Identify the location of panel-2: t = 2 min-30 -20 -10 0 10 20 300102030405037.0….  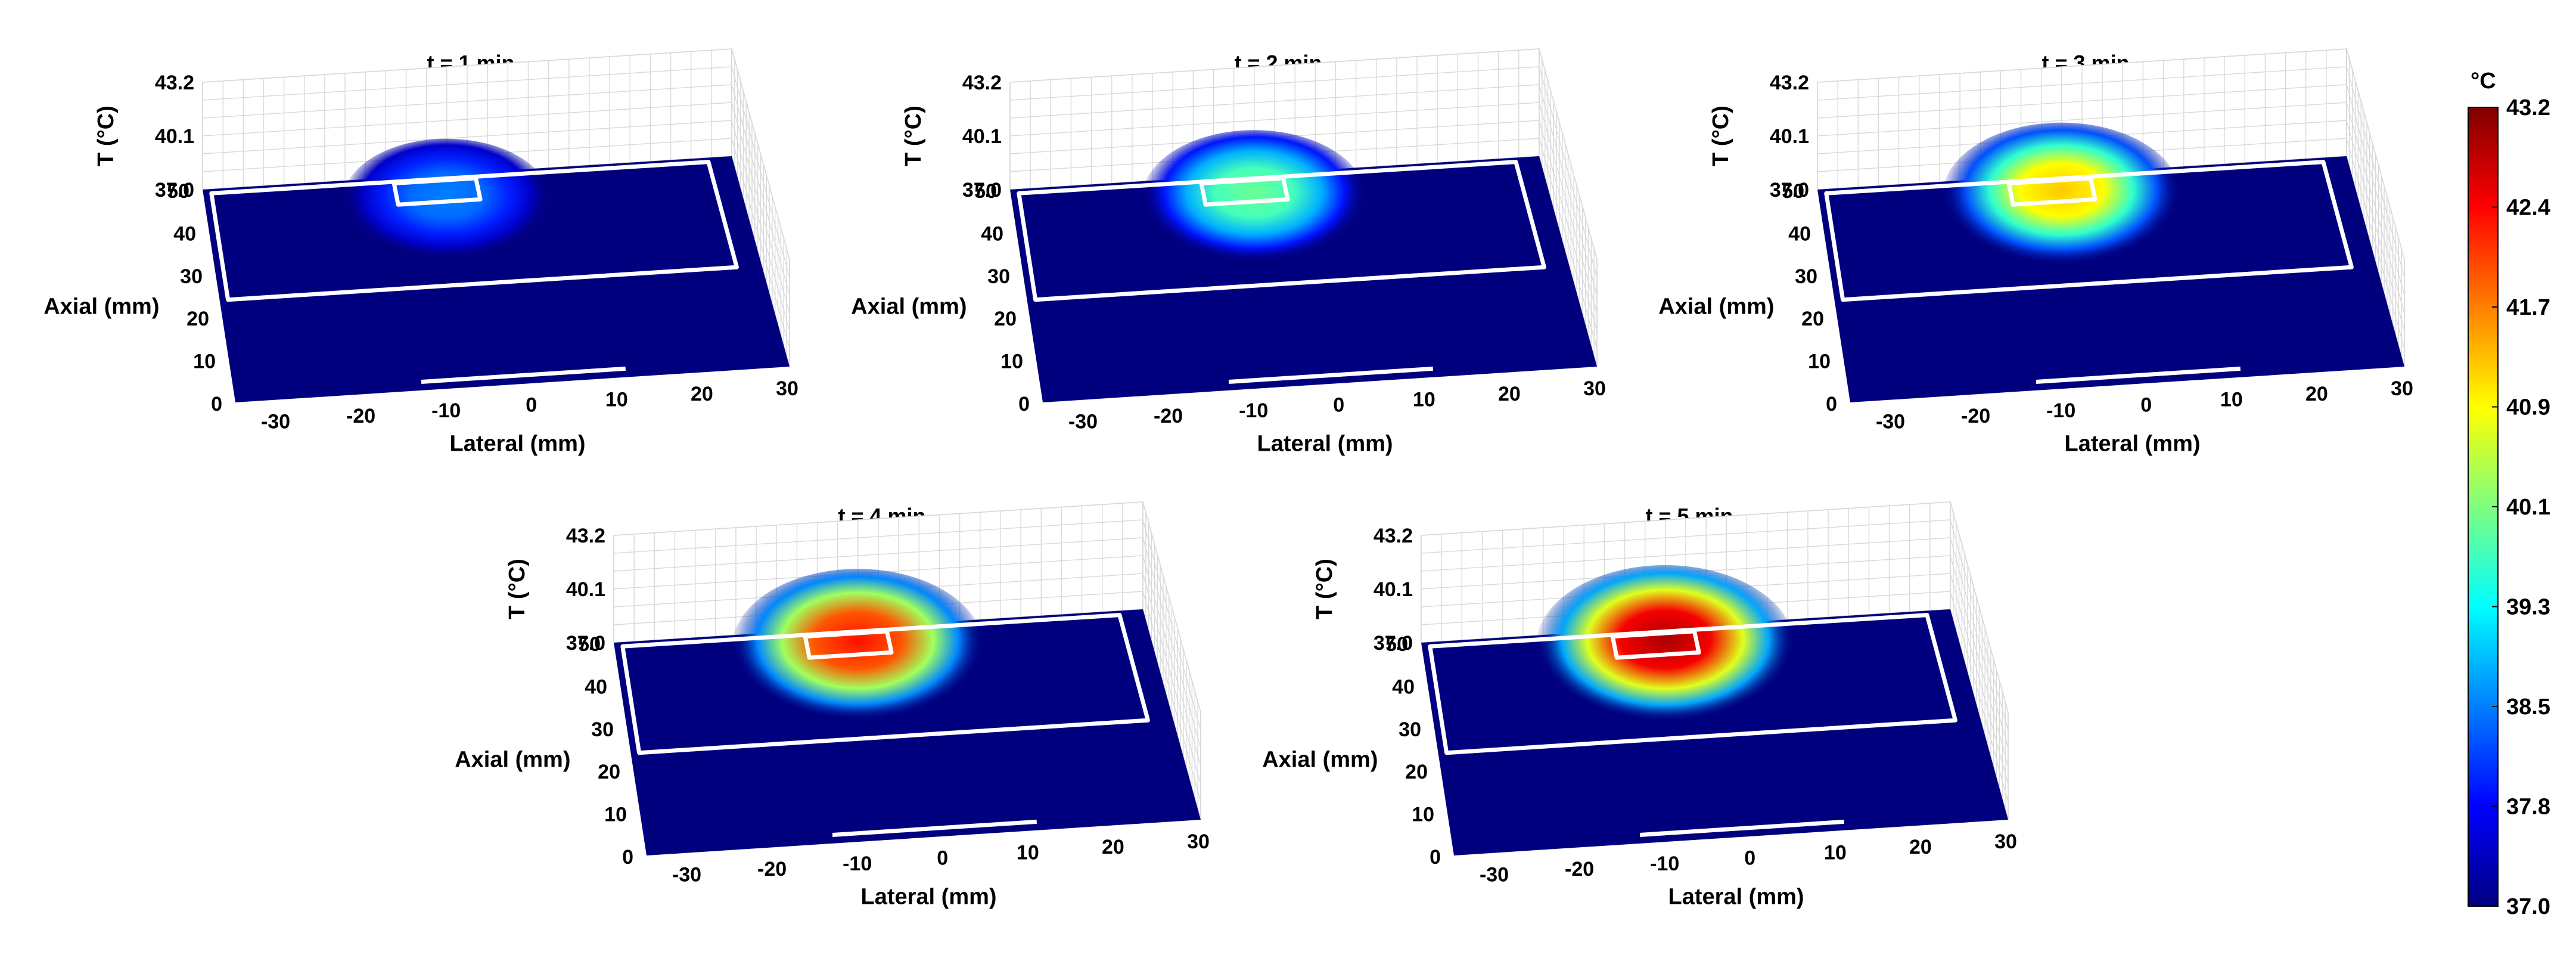
(1228, 252).